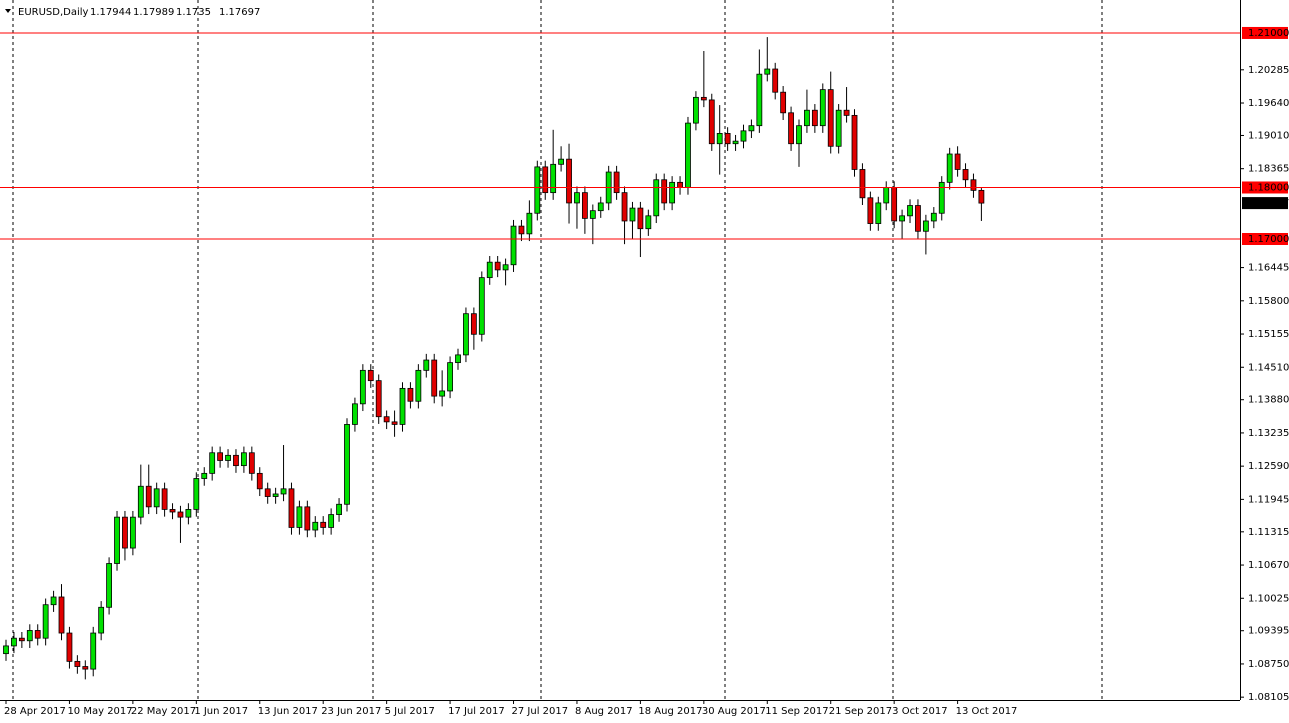 The image size is (1289, 723). What do you see at coordinates (1268, 135) in the screenshot?
I see `y-tick-label: 1.19010` at bounding box center [1268, 135].